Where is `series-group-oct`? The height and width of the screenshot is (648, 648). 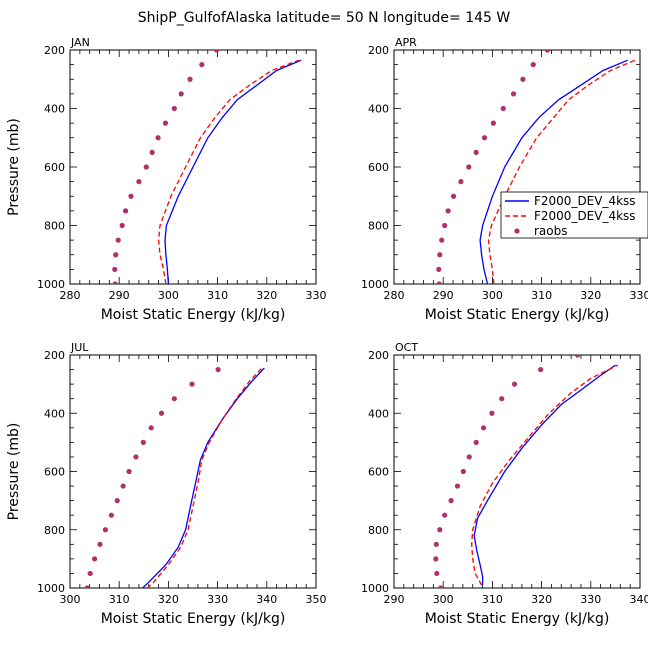 series-group-oct is located at coordinates (526, 471).